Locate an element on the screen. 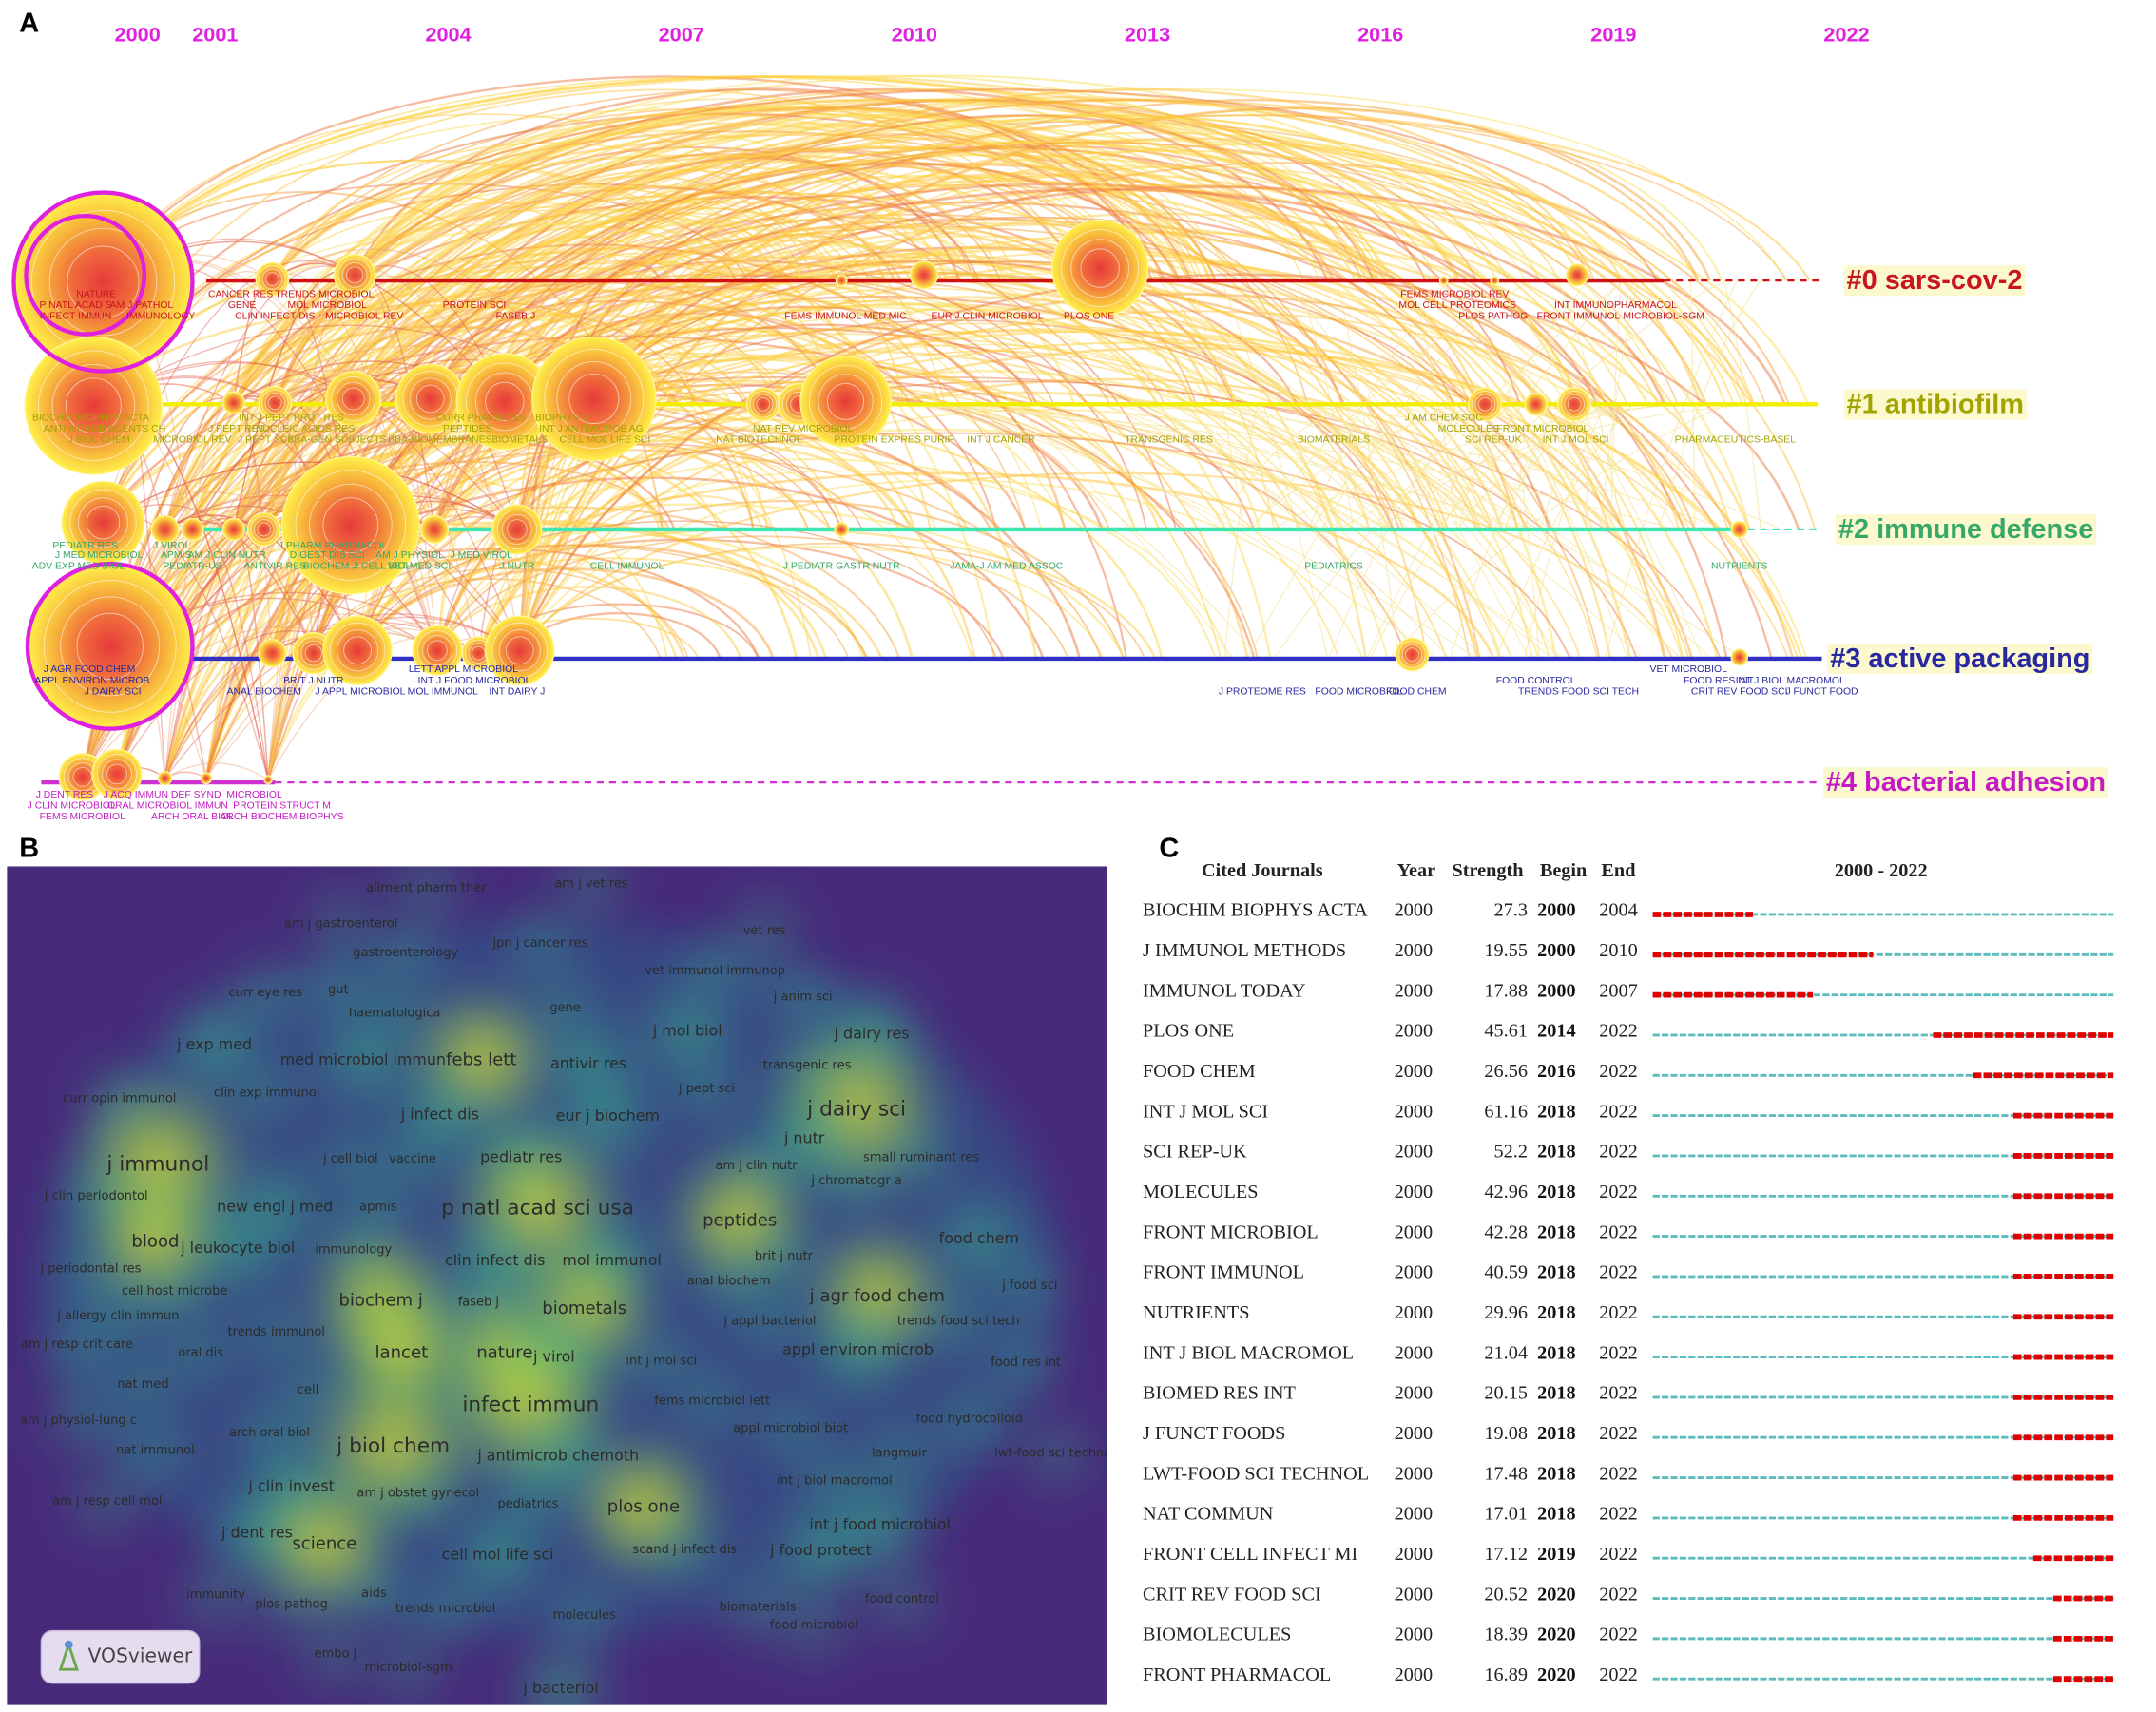 The image size is (2156, 1712). node-label: PEDIATR RES is located at coordinates (85, 546).